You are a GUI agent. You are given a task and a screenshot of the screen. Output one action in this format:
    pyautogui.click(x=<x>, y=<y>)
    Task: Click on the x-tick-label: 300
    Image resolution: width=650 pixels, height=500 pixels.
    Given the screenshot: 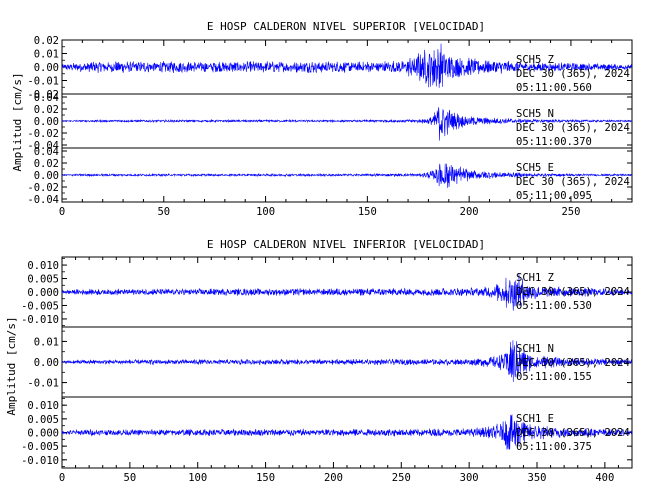 What is the action you would take?
    pyautogui.click(x=469, y=478)
    